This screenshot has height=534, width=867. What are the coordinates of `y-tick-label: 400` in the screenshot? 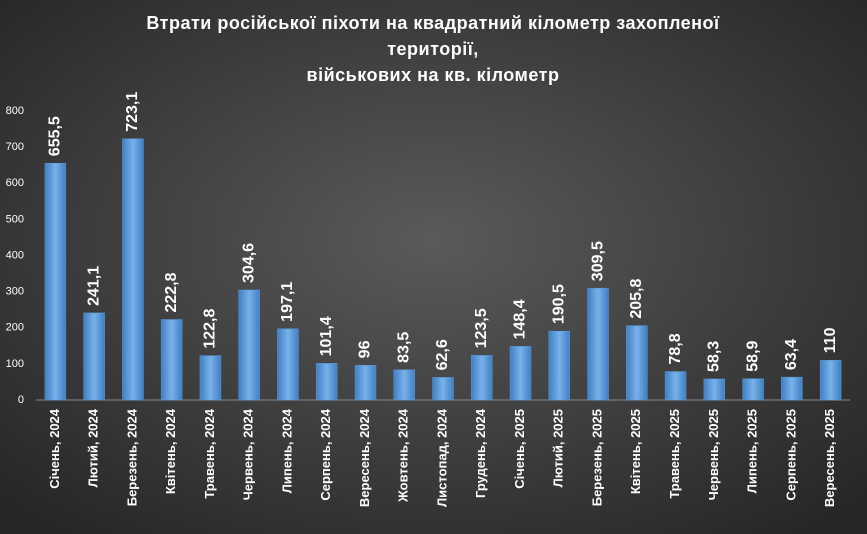 It's located at (15, 255).